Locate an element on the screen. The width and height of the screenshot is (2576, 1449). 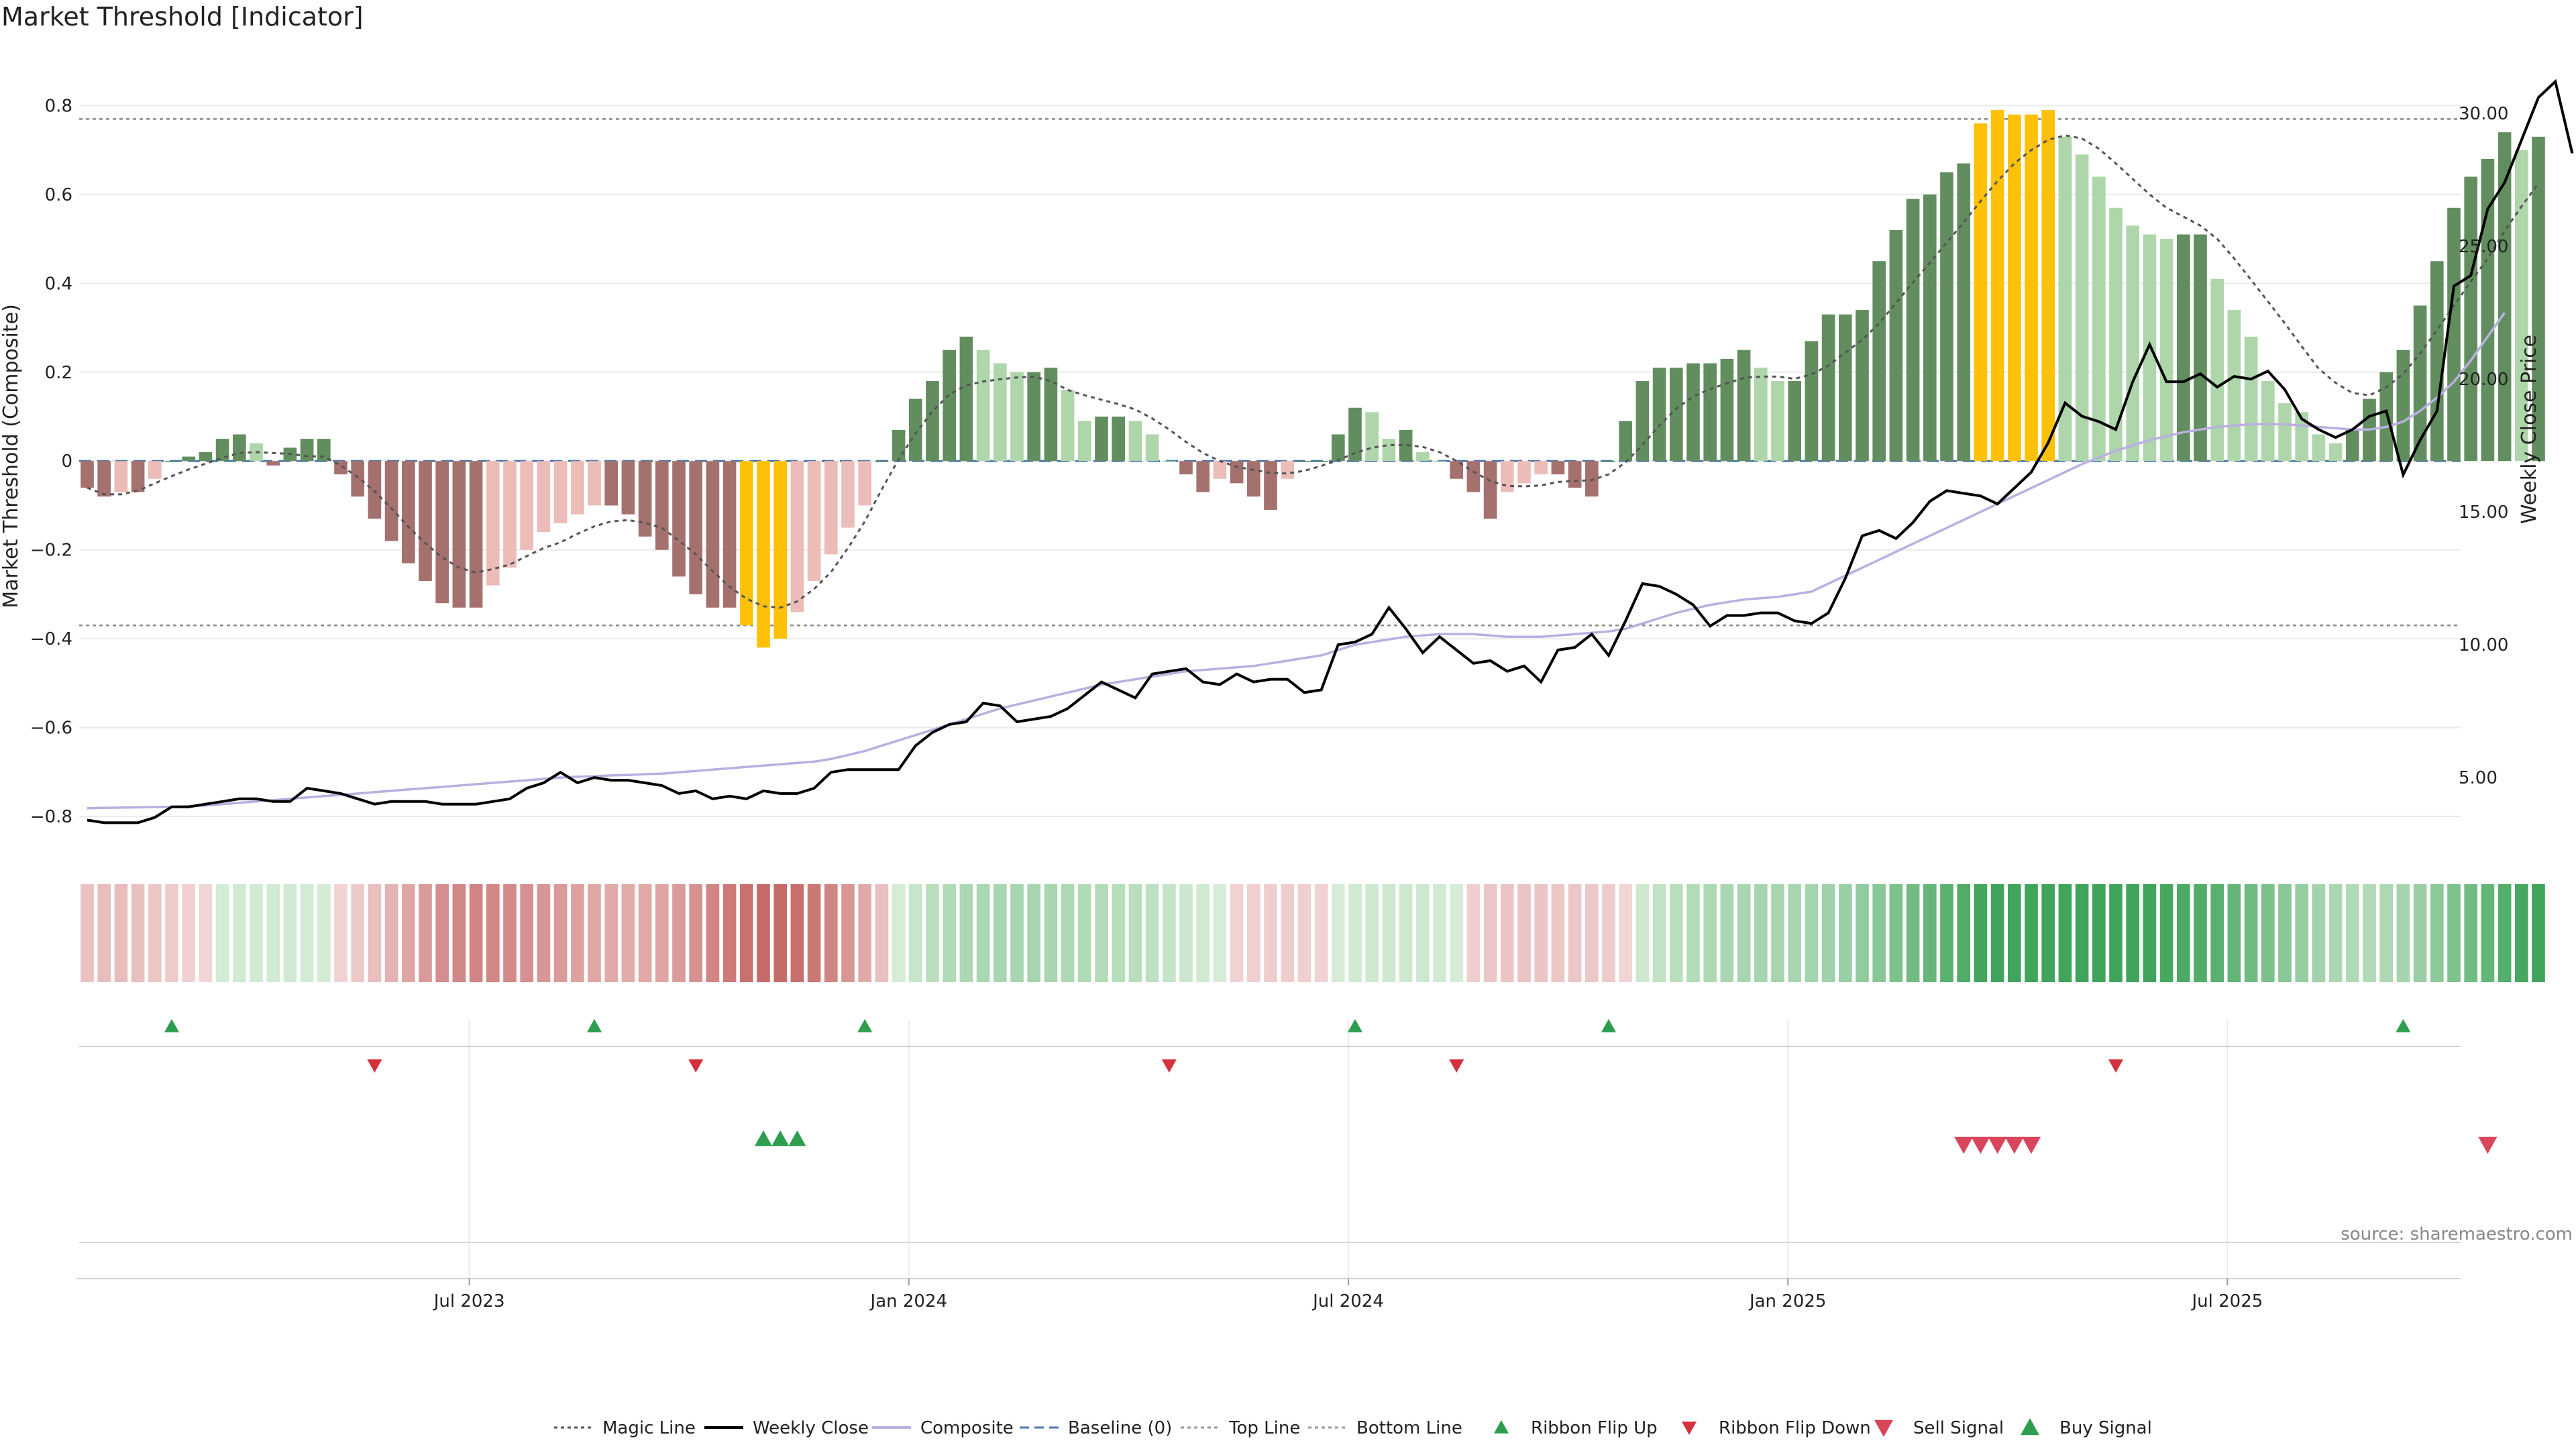
y2-axis-label: Weekly Close Price is located at coordinates (2529, 429).